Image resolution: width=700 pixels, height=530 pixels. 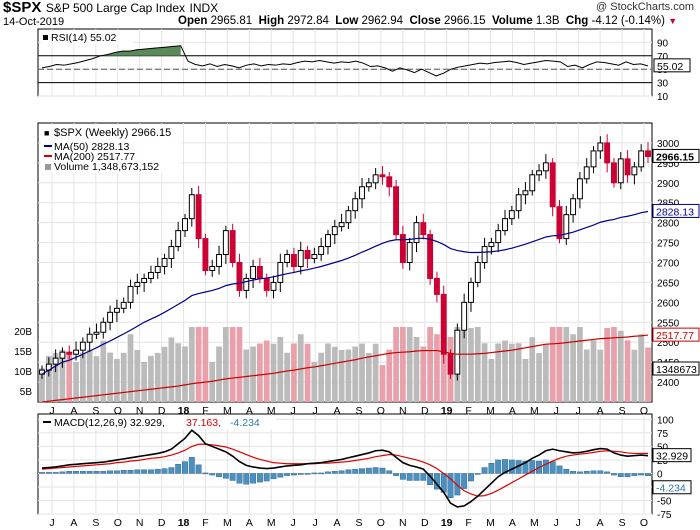 What do you see at coordinates (490, 411) in the screenshot?
I see `x-tick-label: M` at bounding box center [490, 411].